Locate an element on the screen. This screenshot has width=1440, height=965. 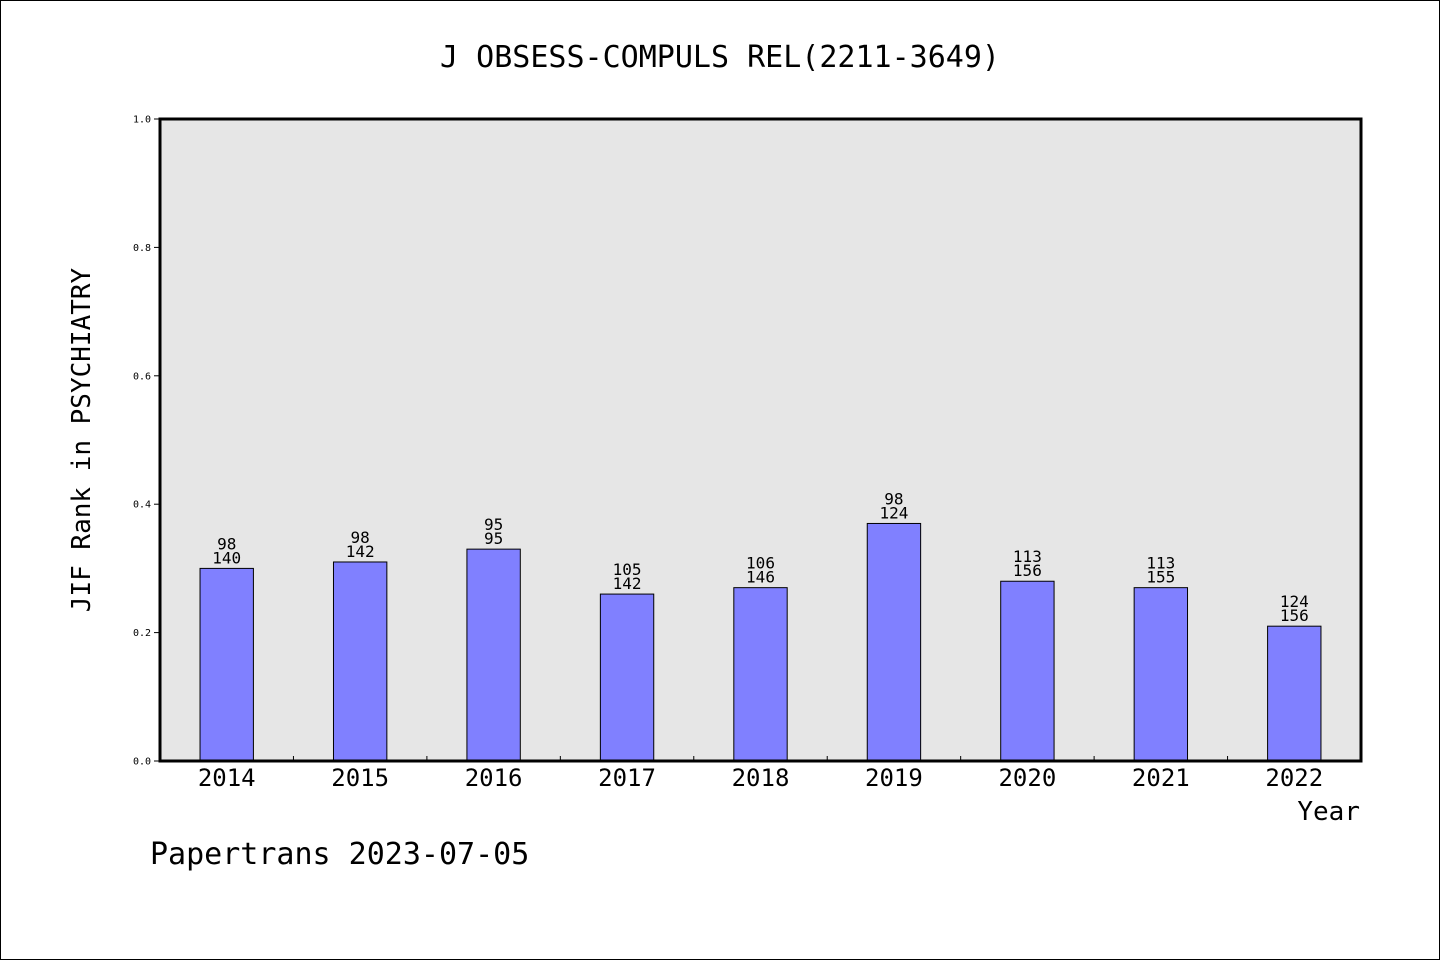
x-tick-label: 2017 is located at coordinates (627, 778).